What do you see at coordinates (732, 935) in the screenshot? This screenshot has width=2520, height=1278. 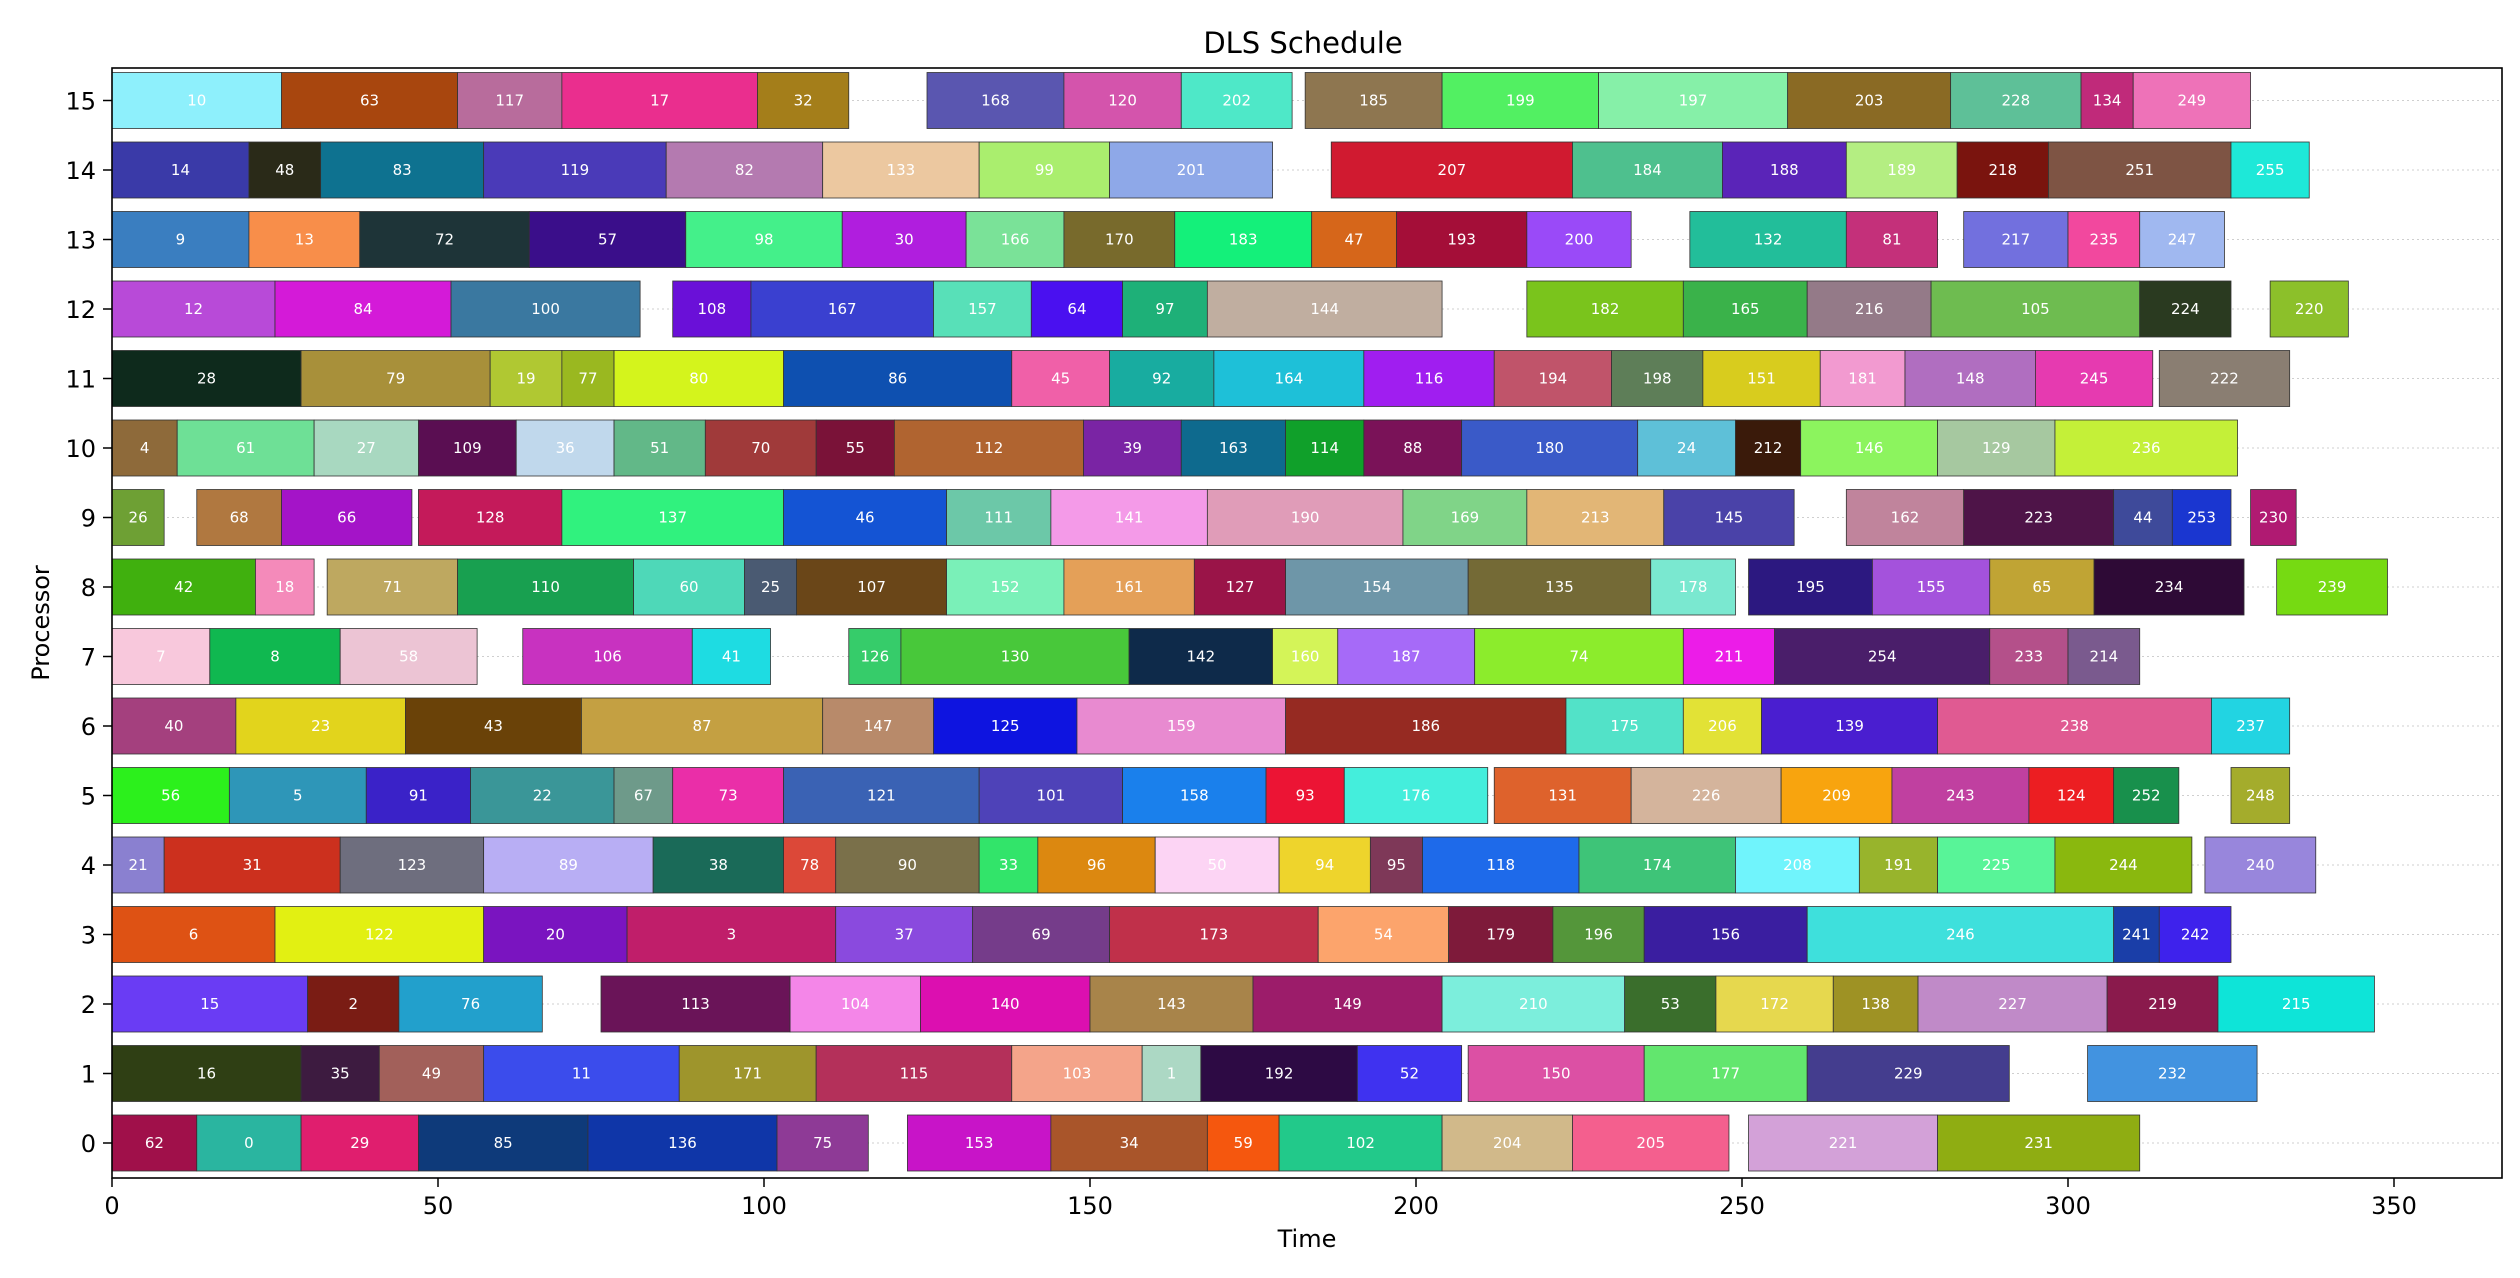 I see `task-label: 3` at bounding box center [732, 935].